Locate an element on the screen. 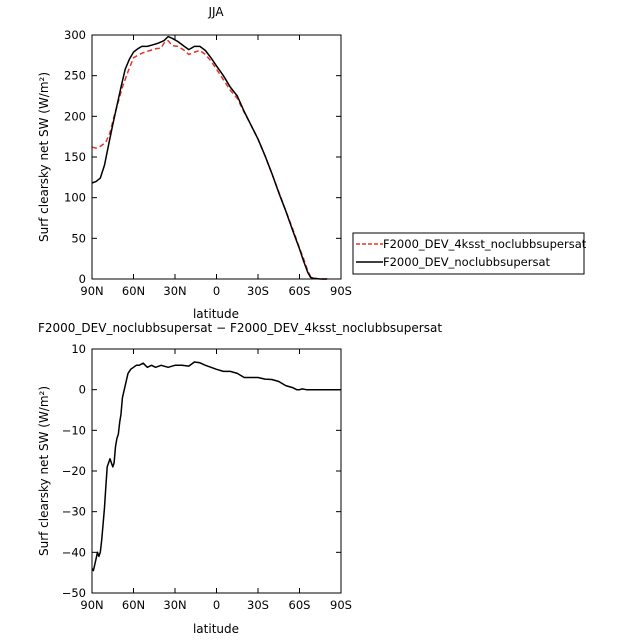 The height and width of the screenshot is (640, 640). top-xtick-label: 90S is located at coordinates (341, 291).